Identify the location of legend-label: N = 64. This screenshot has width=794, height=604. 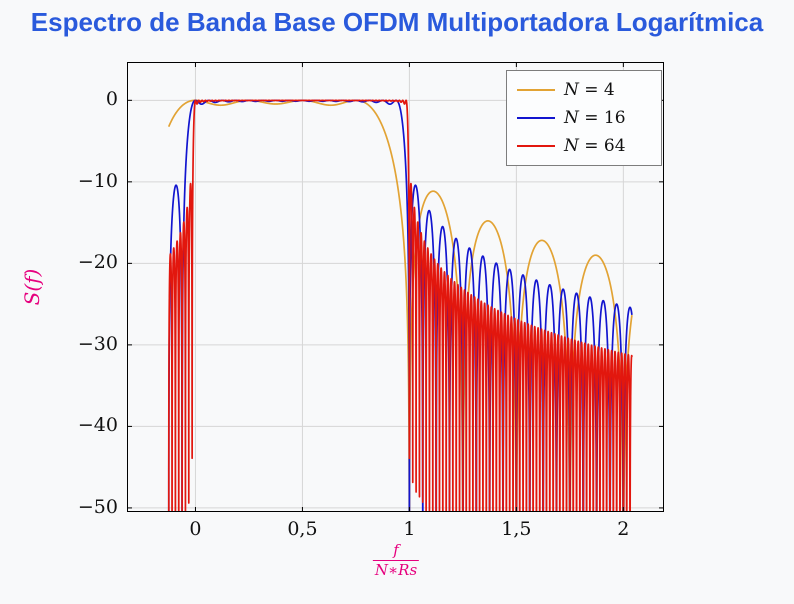
(595, 146).